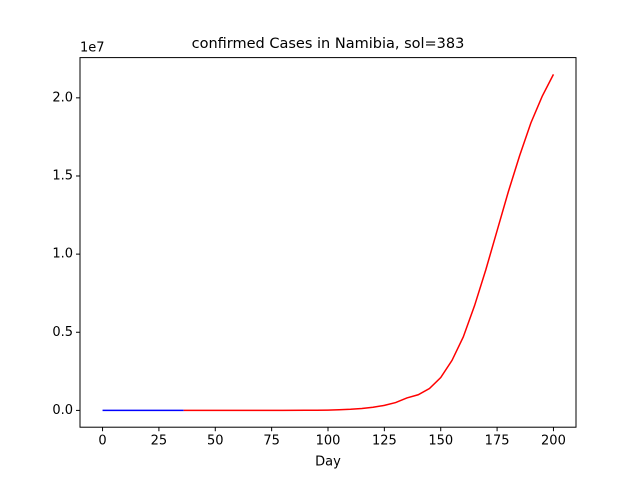  Describe the element at coordinates (92, 48) in the screenshot. I see `y-offset-label: 1e7` at that location.